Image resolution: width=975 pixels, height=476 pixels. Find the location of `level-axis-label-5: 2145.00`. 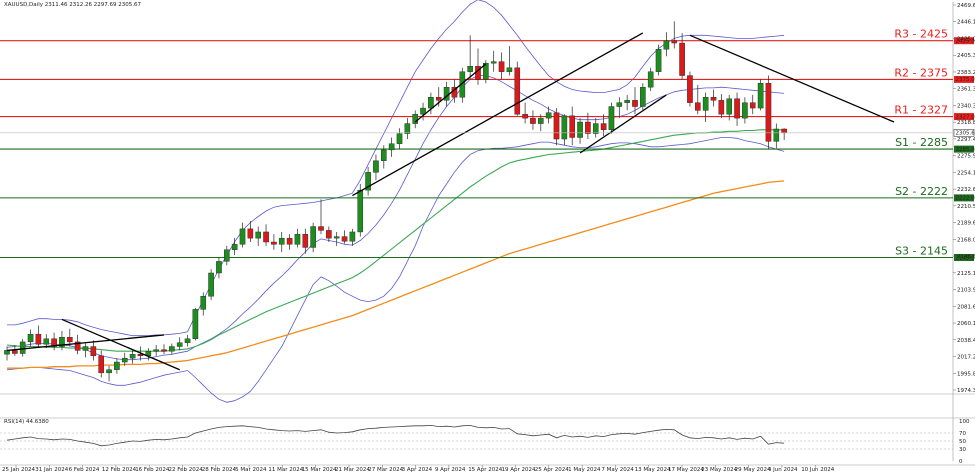

level-axis-label-5: 2145.00 is located at coordinates (965, 258).